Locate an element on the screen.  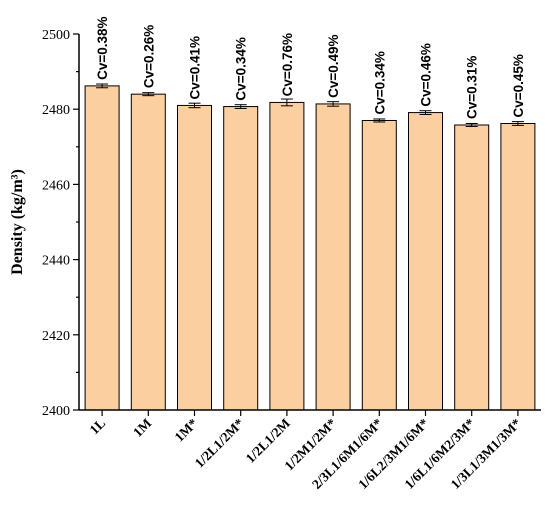
y-axis-title: Density (kg/m³) is located at coordinates (17, 222).